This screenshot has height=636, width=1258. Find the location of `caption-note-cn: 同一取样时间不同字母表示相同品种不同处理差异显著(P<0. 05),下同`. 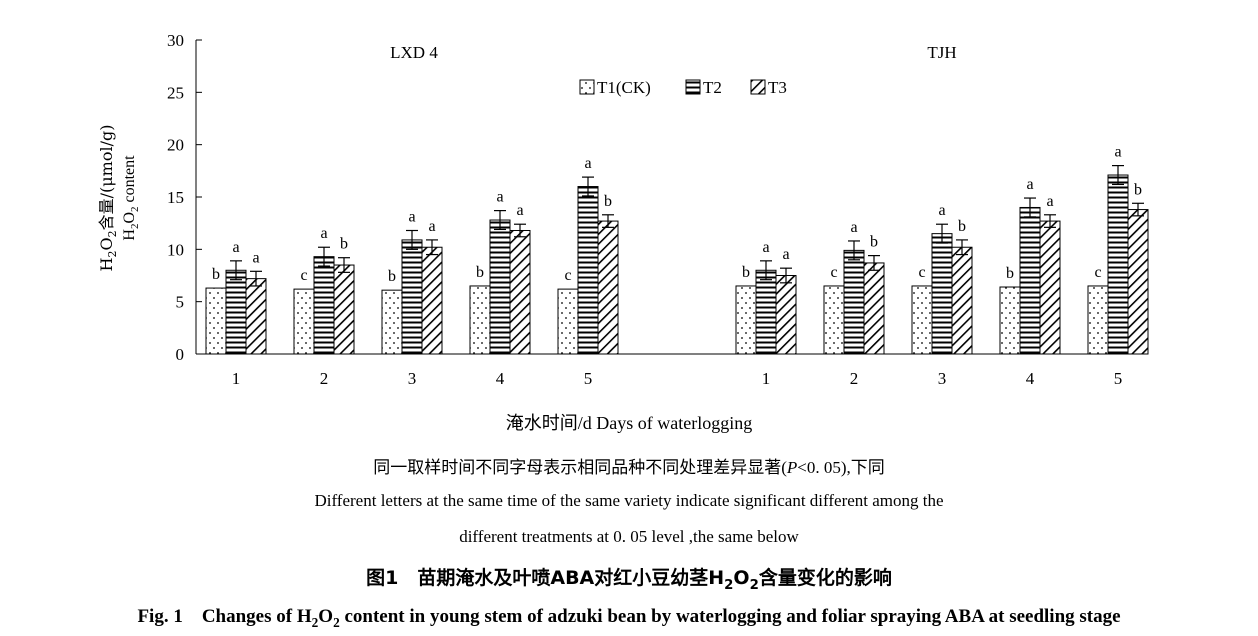

caption-note-cn: 同一取样时间不同字母表示相同品种不同处理差异显著(P<0. 05),下同 is located at coordinates (629, 467).